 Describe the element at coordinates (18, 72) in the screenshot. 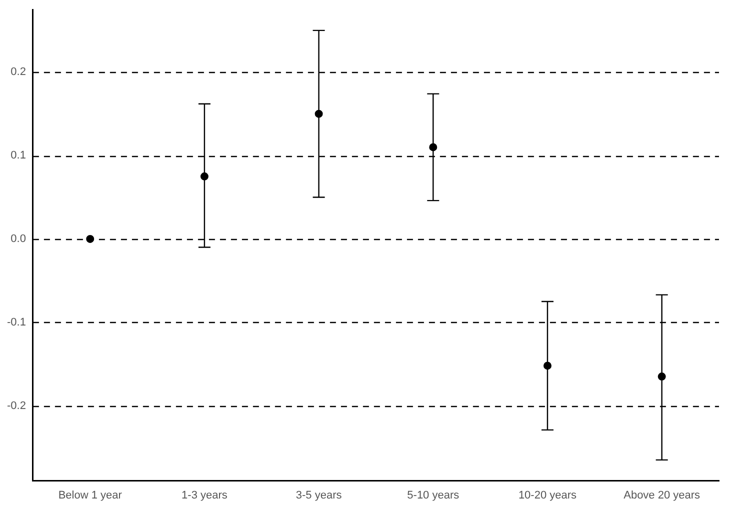

I see `y-tick-label: 0.2` at that location.